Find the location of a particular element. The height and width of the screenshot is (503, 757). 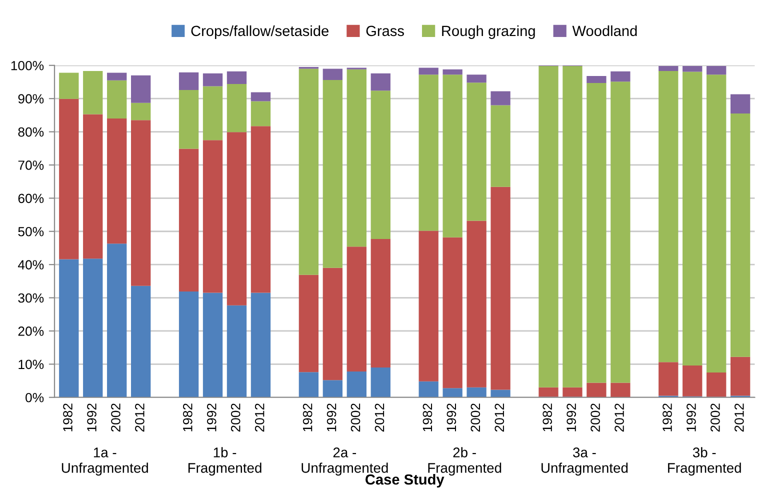

legend-label: Crops/fallow/setaside is located at coordinates (259, 32).